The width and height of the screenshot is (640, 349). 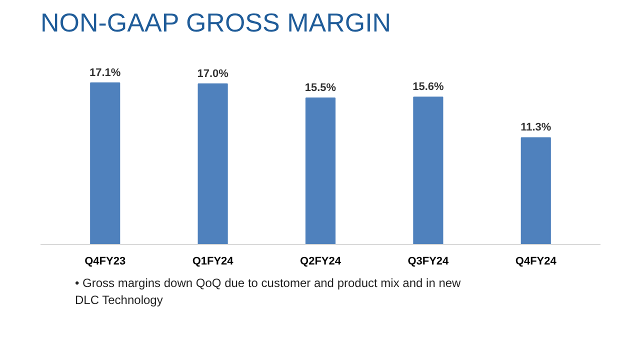 I want to click on data-label: 15.5%, so click(x=320, y=88).